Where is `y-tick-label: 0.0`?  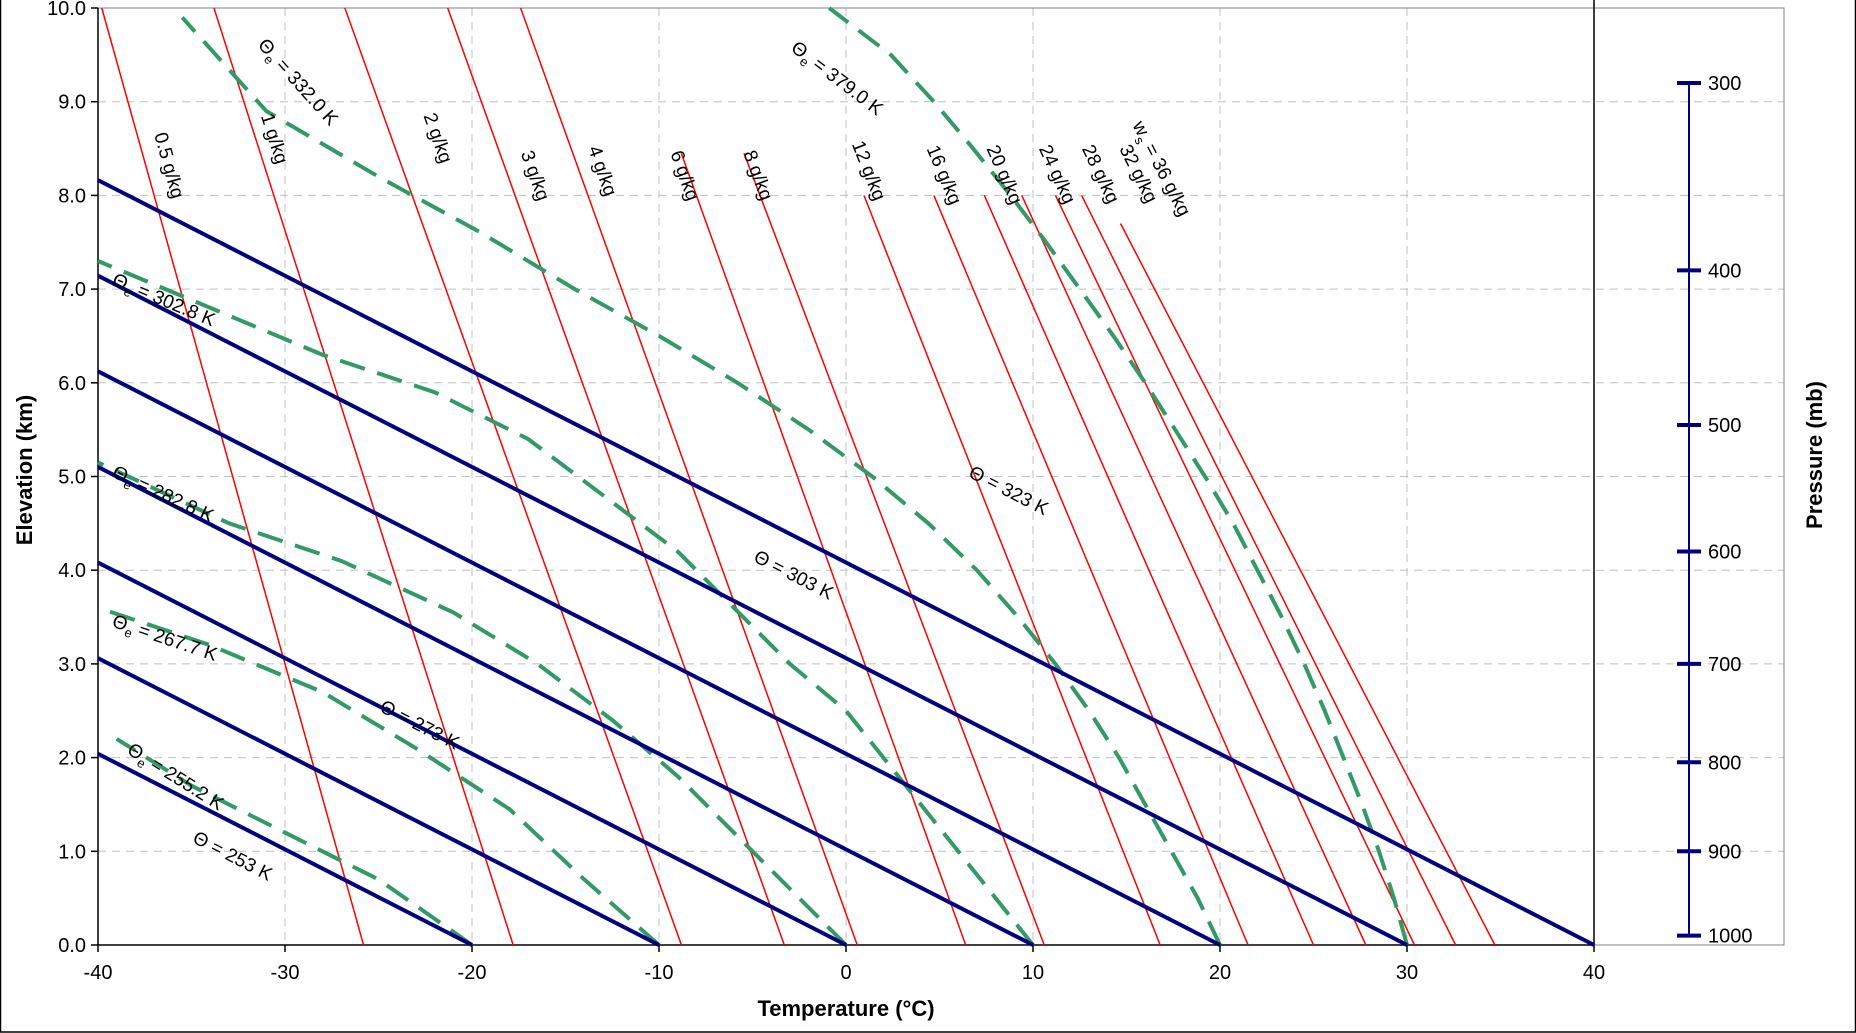
y-tick-label: 0.0 is located at coordinates (72, 946).